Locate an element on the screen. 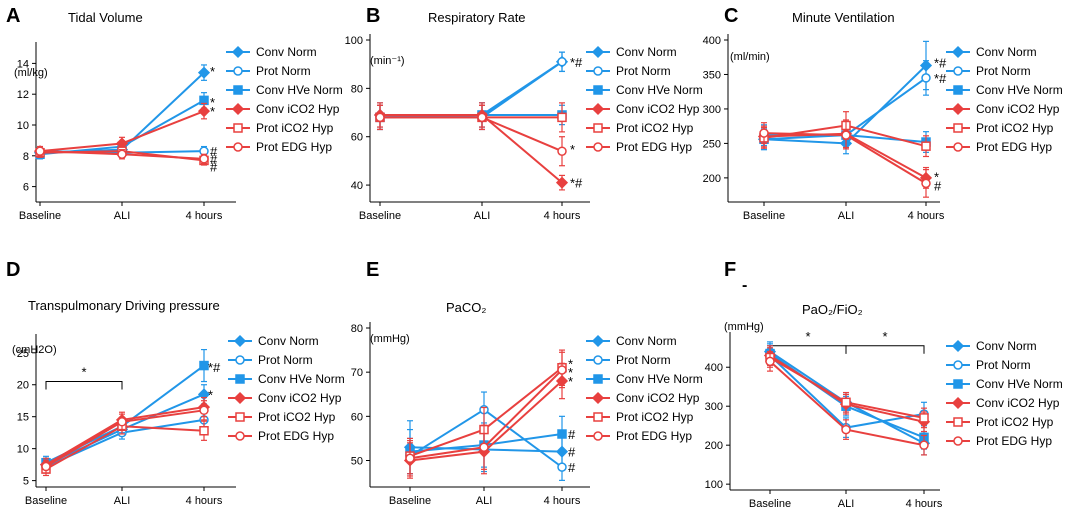 The height and width of the screenshot is (516, 1065). chart-title: PaO₂/FiO₂ is located at coordinates (832, 309).